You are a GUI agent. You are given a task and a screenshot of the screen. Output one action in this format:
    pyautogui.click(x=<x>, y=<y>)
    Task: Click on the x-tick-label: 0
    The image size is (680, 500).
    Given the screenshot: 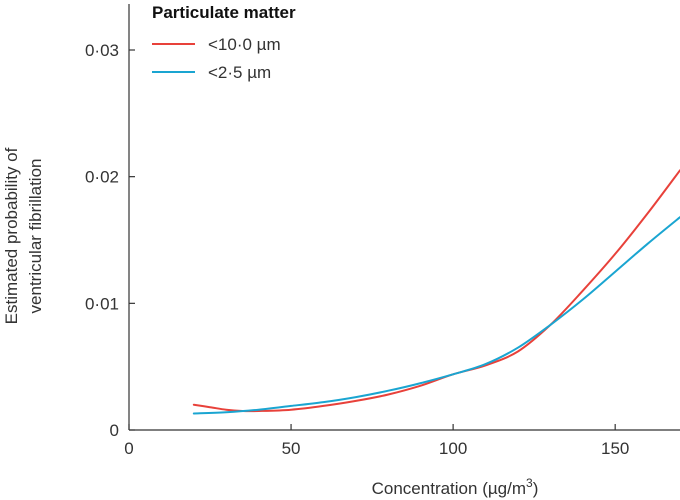 What is the action you would take?
    pyautogui.click(x=128, y=448)
    